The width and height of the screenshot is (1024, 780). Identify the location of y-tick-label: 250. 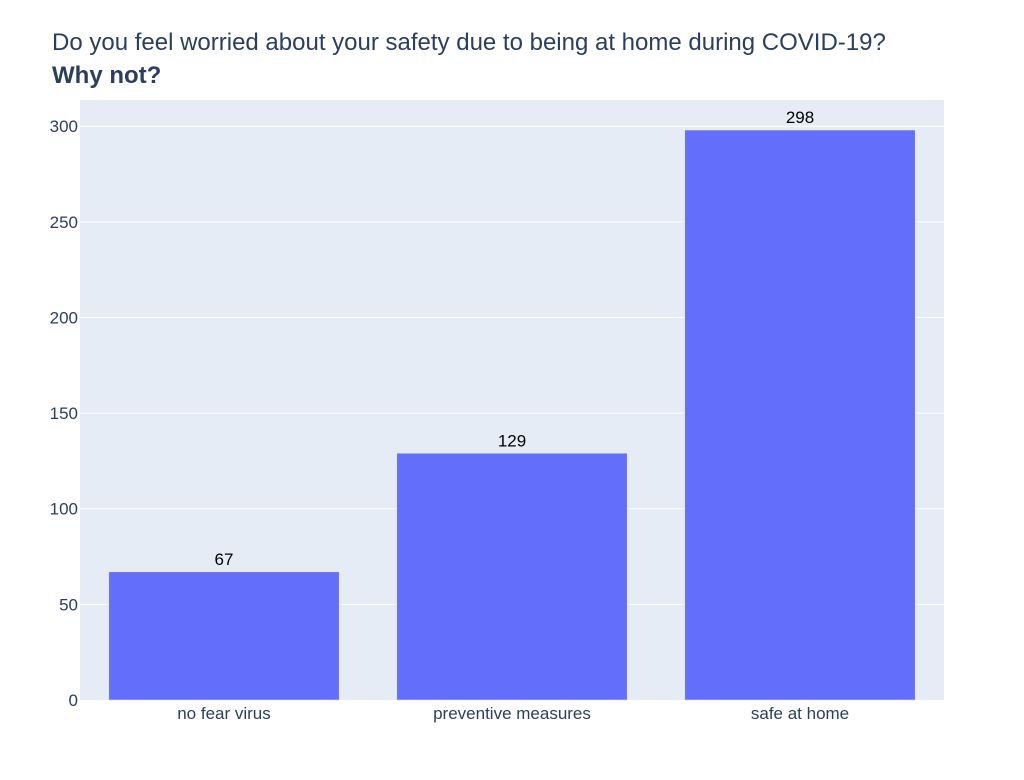
(64, 222).